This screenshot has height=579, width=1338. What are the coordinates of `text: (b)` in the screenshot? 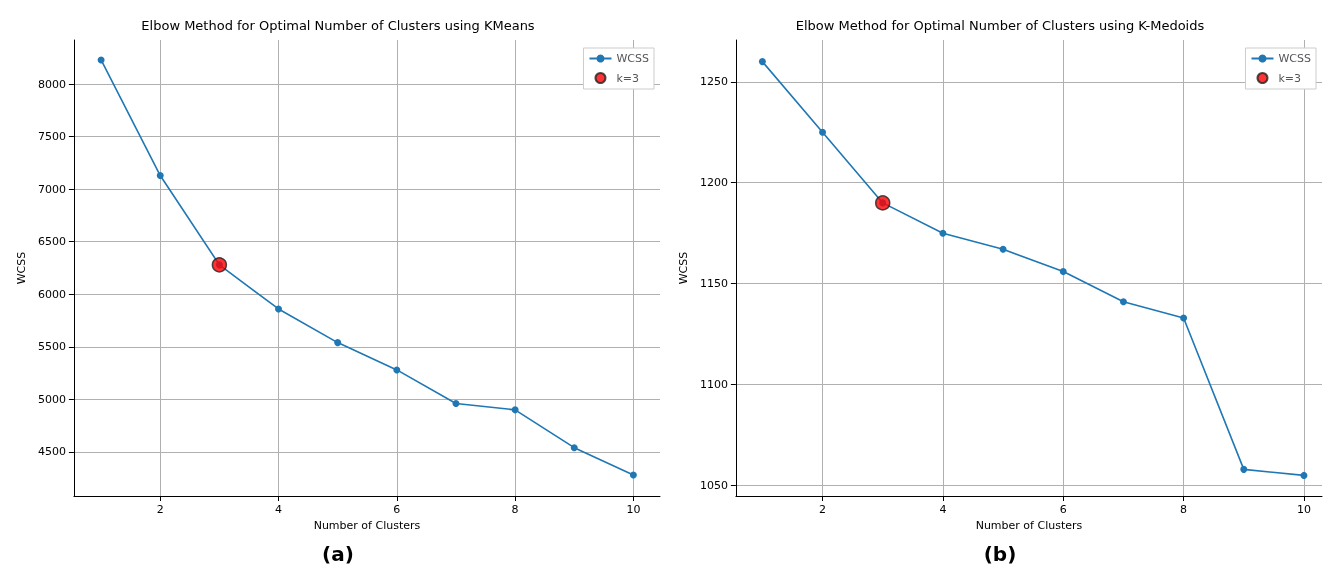 It's located at (1000, 554).